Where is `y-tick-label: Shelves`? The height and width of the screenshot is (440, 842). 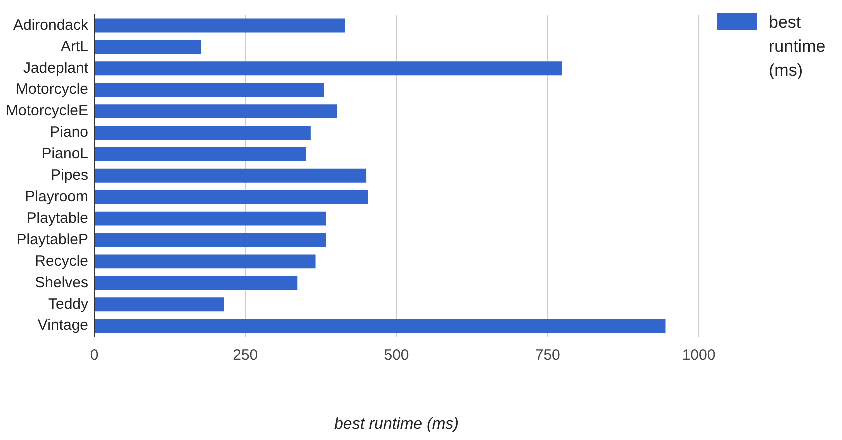
y-tick-label: Shelves is located at coordinates (62, 283).